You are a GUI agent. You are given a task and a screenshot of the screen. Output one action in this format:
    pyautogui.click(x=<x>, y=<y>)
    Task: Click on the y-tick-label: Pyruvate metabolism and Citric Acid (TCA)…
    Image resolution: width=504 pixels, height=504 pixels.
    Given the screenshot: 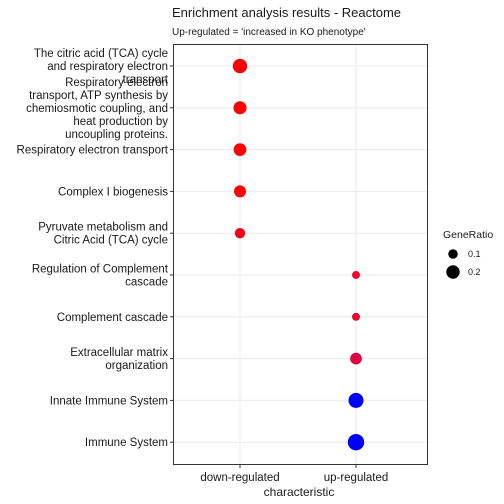 What is the action you would take?
    pyautogui.click(x=103, y=234)
    